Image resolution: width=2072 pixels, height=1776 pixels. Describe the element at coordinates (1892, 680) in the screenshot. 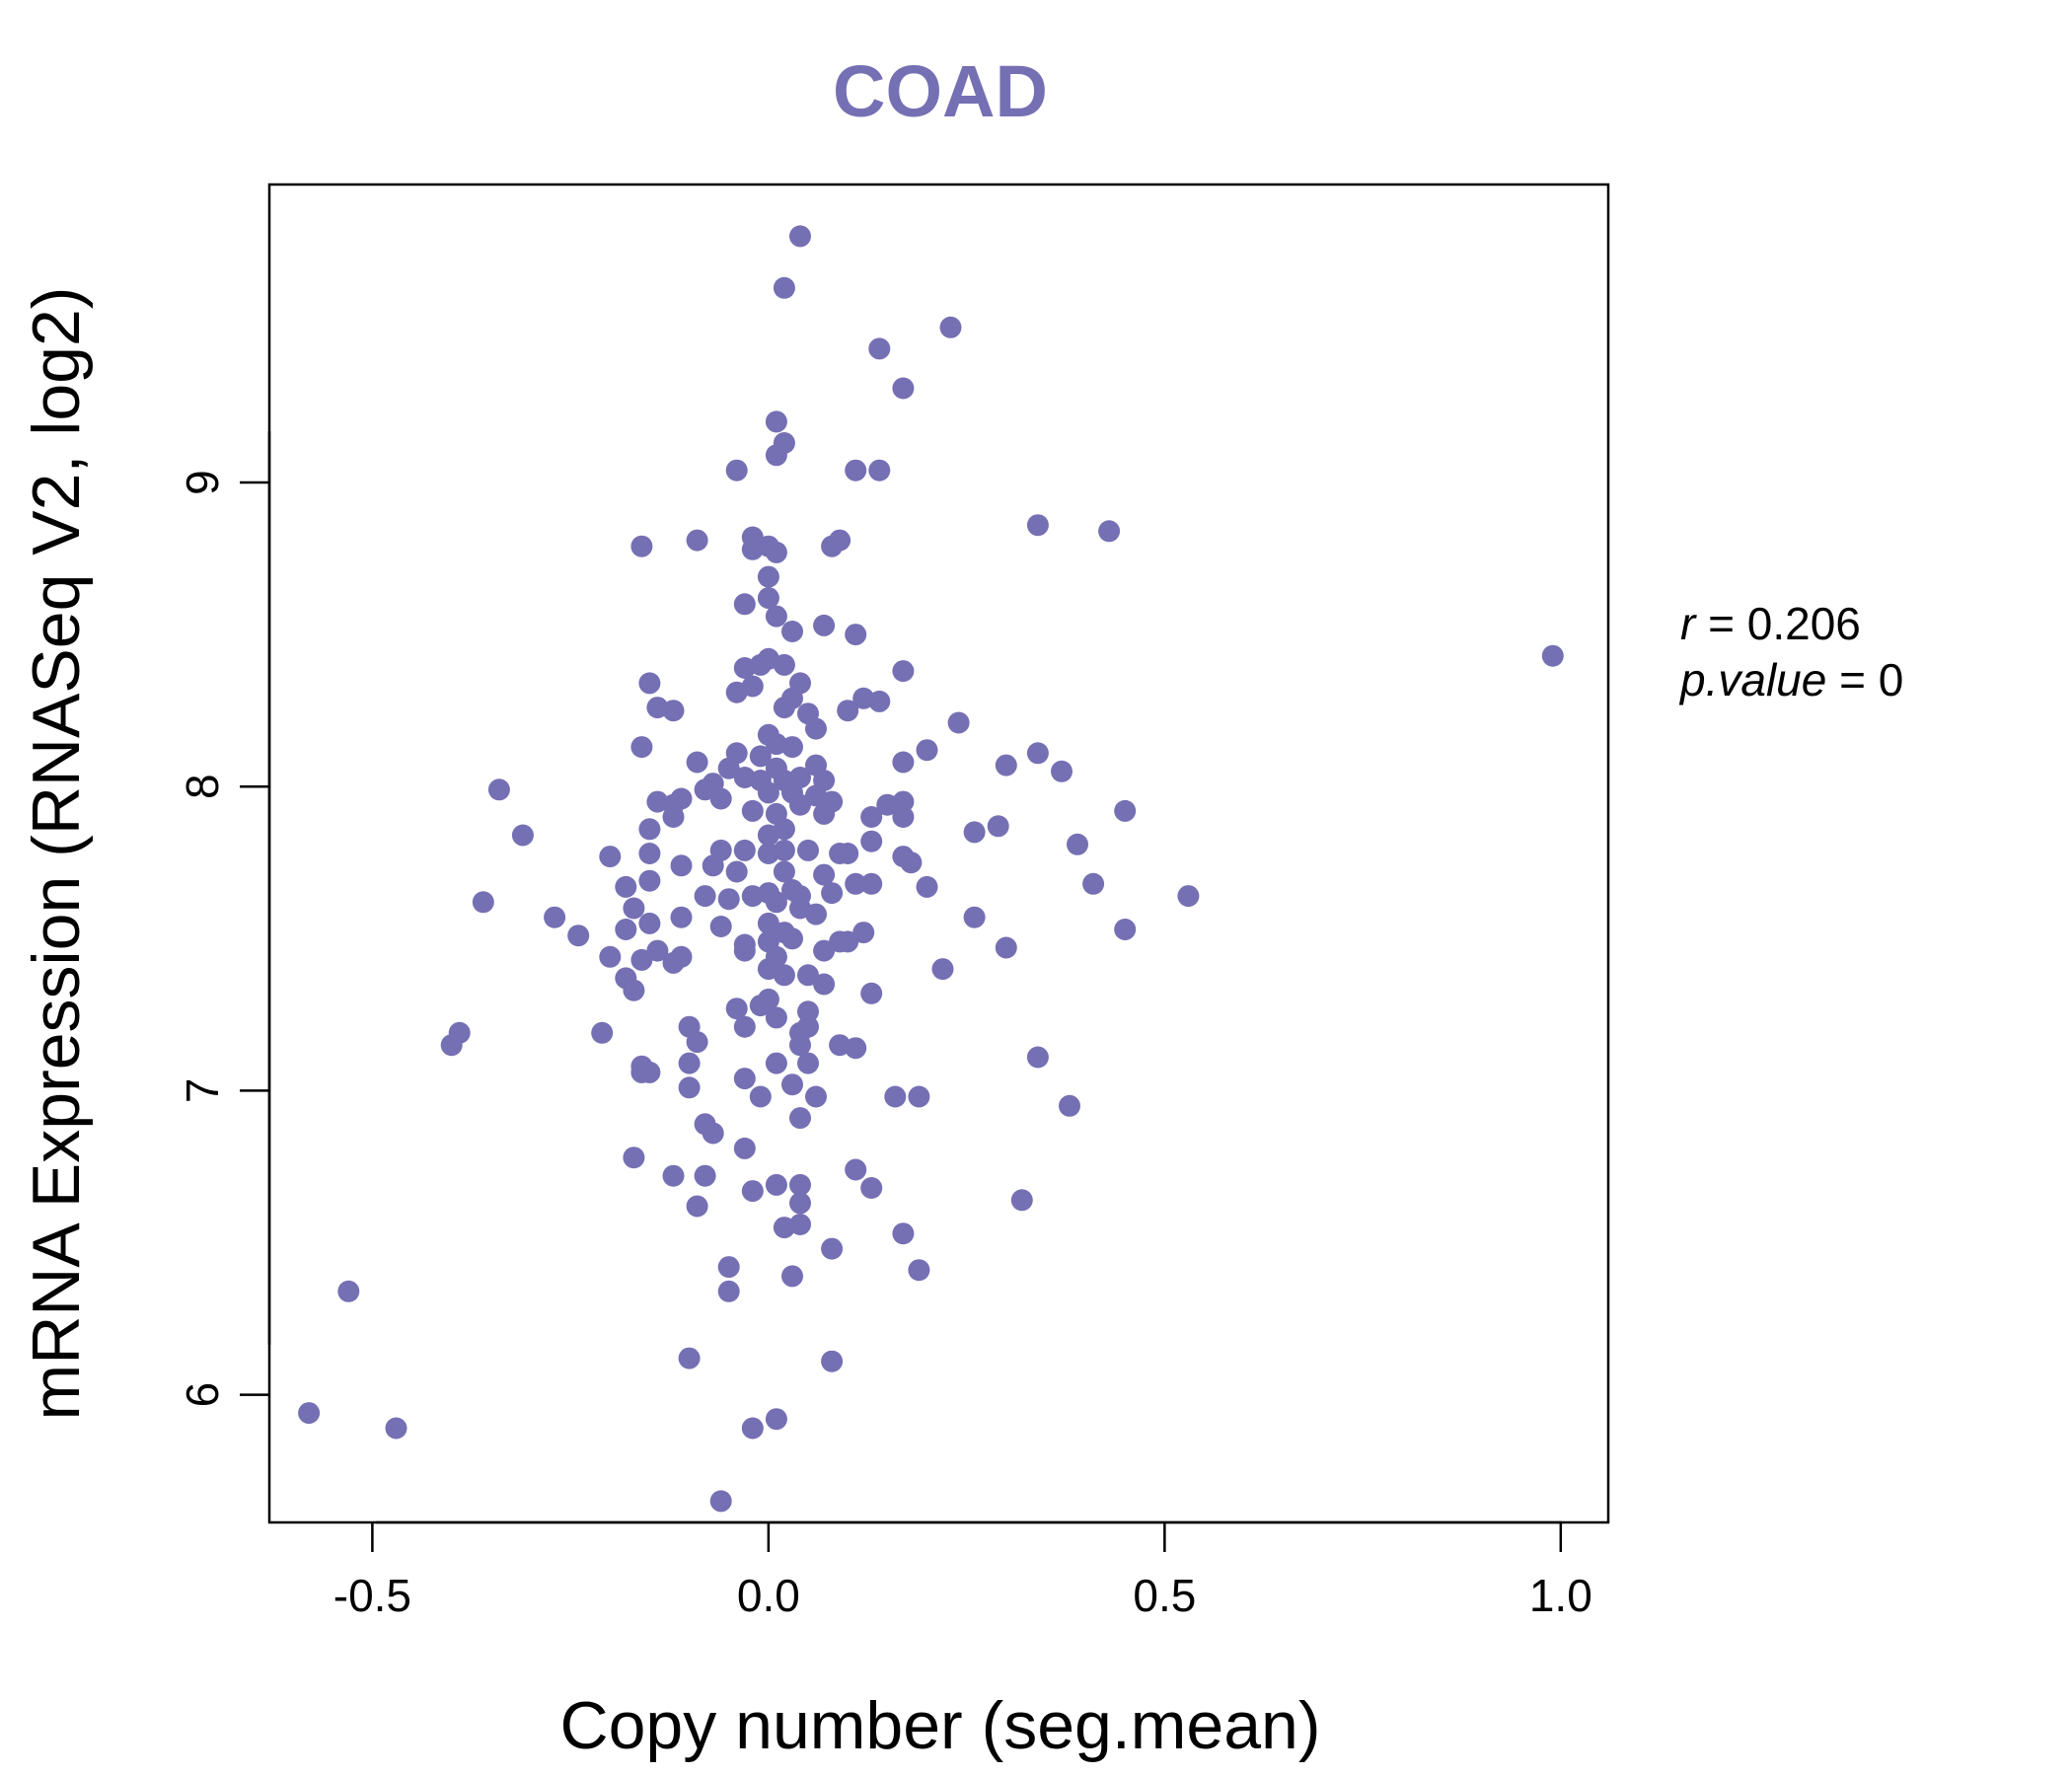

I see `stat-p-value: 0` at that location.